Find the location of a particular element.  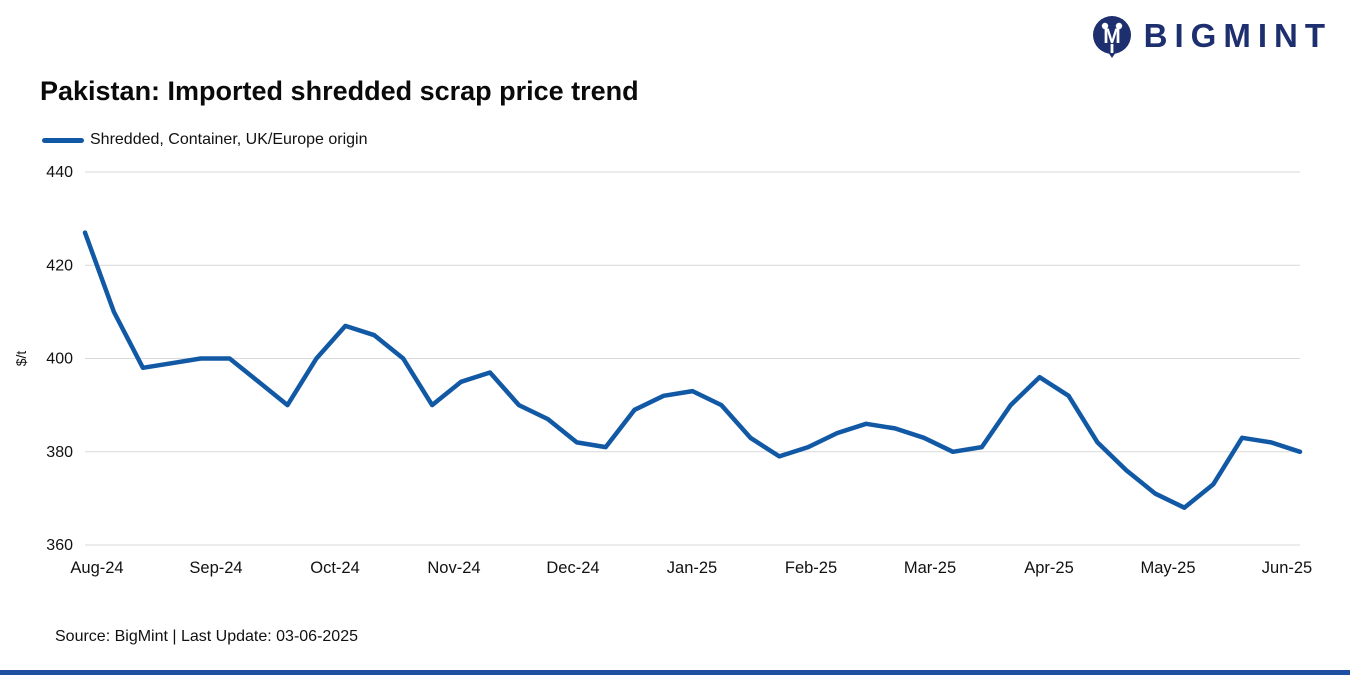

bigmint-logo-icon: M is located at coordinates (1111, 37).